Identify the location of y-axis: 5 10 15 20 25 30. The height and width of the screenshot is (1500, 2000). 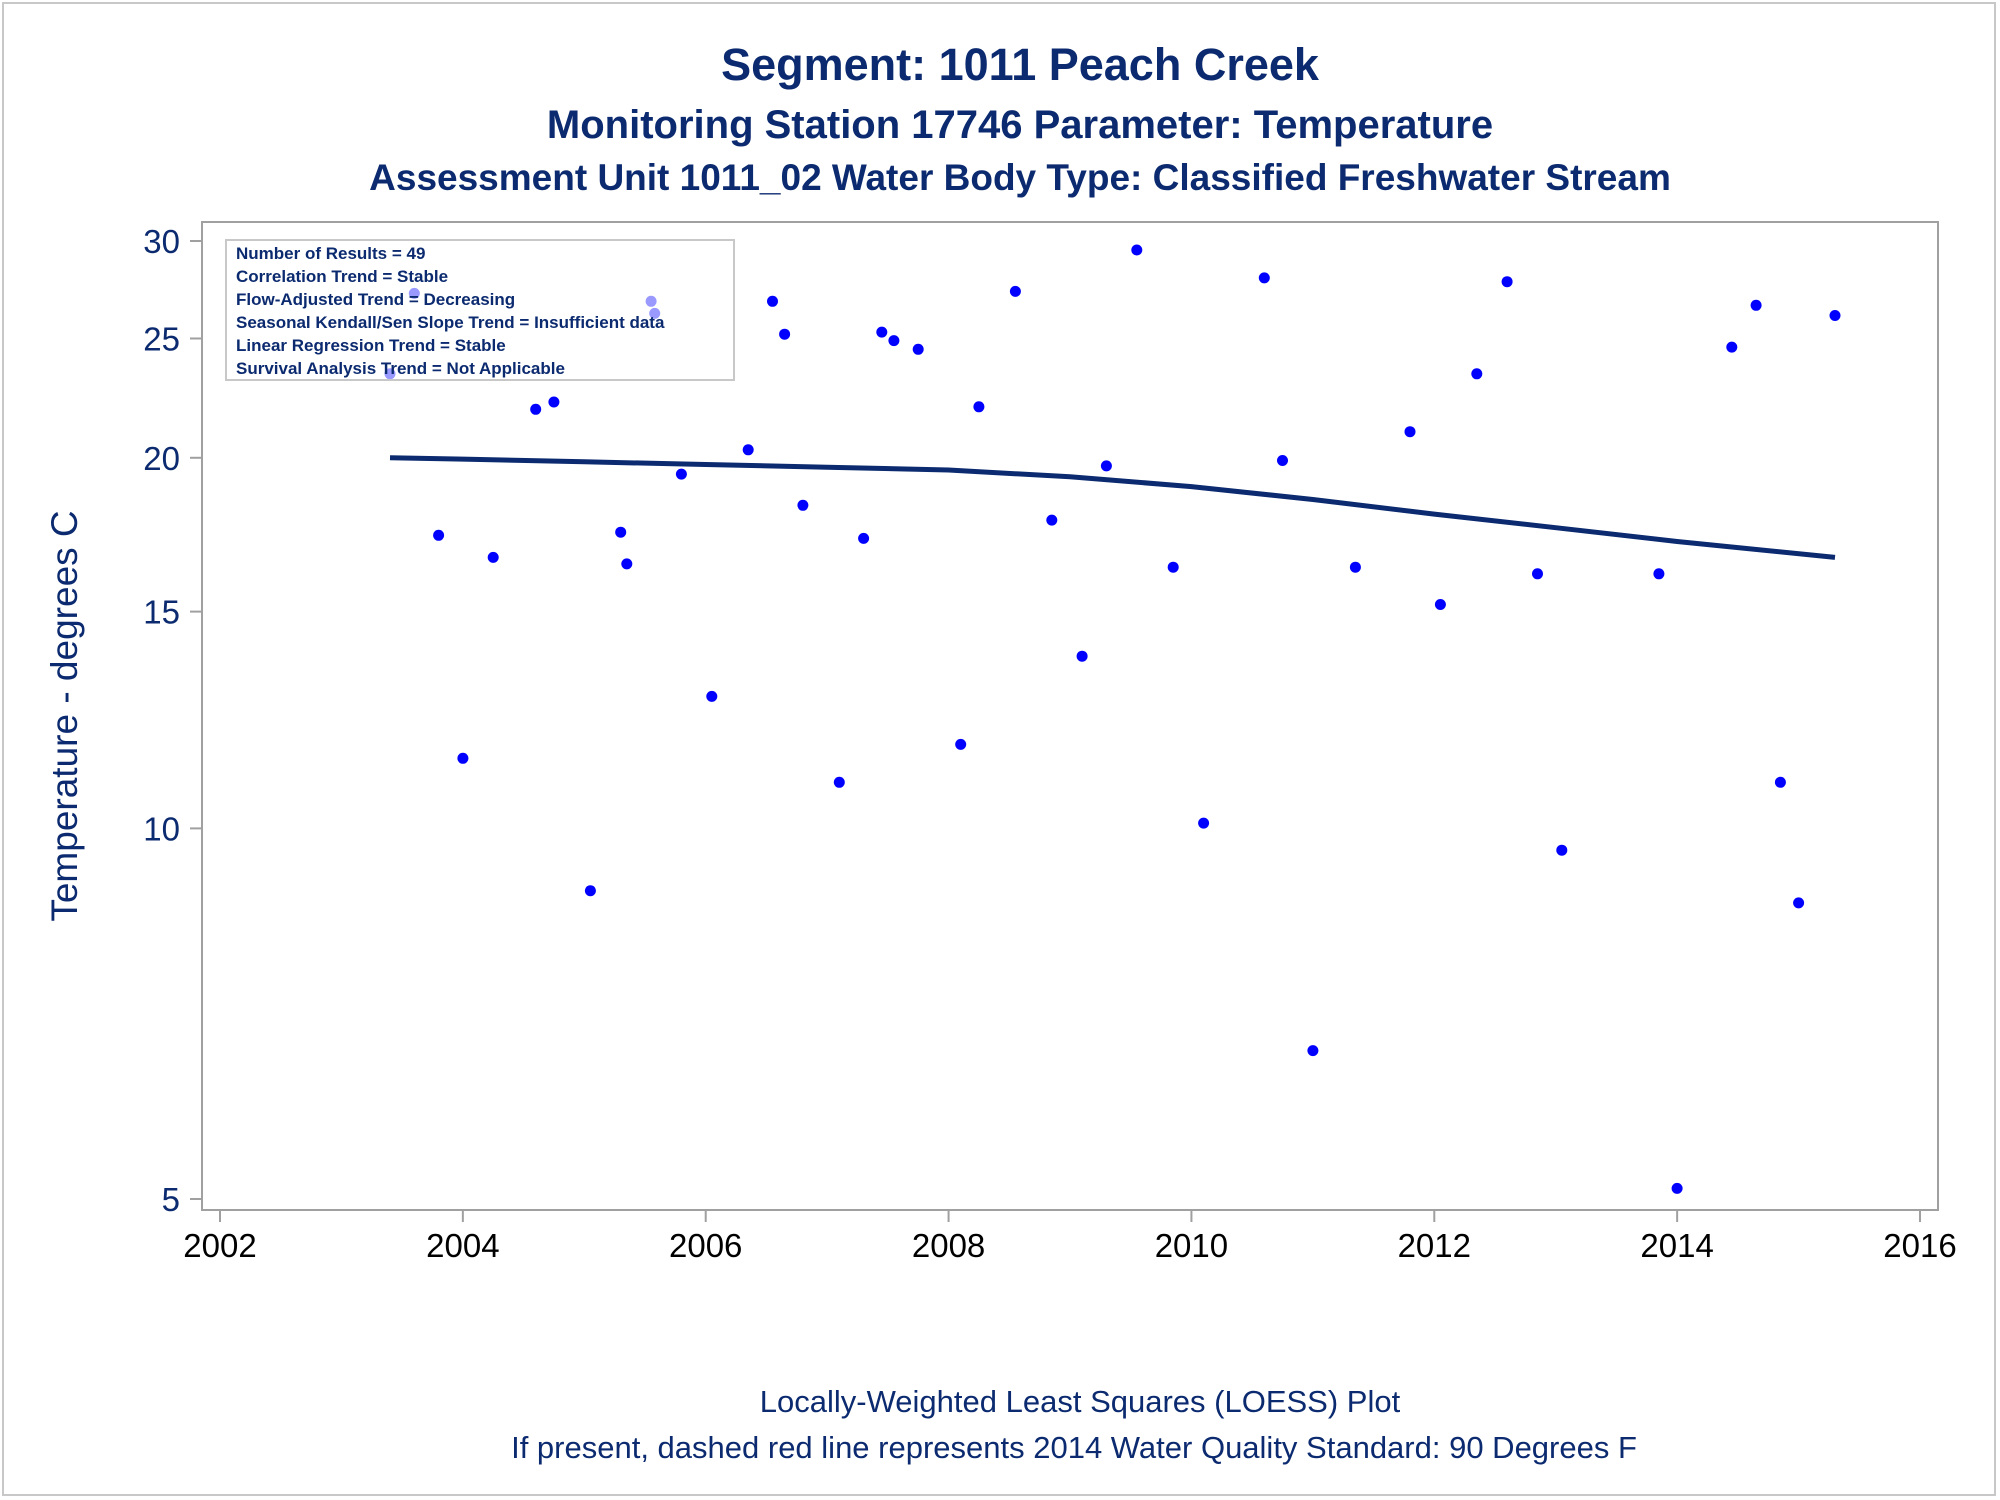
(173, 720).